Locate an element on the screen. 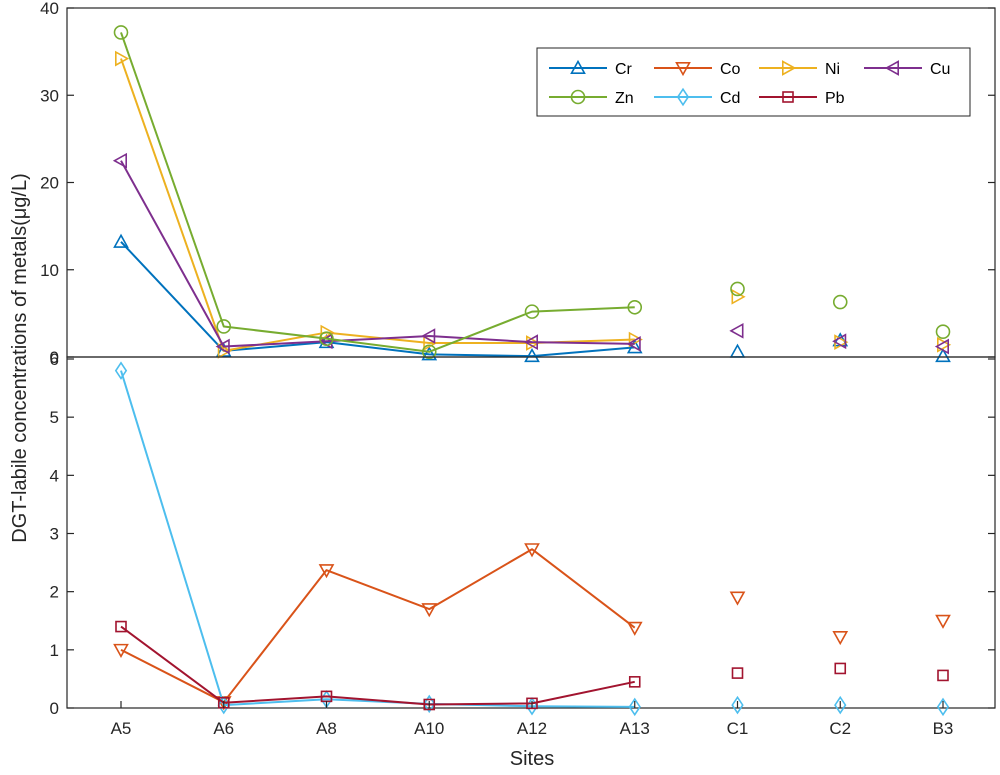  x-tick-label: C2 is located at coordinates (840, 728).